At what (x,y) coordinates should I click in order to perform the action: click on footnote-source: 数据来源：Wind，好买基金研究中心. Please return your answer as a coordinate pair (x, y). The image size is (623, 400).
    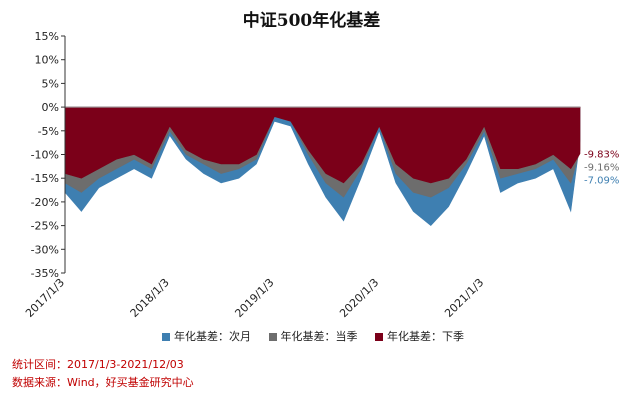
    Looking at the image, I should click on (103, 382).